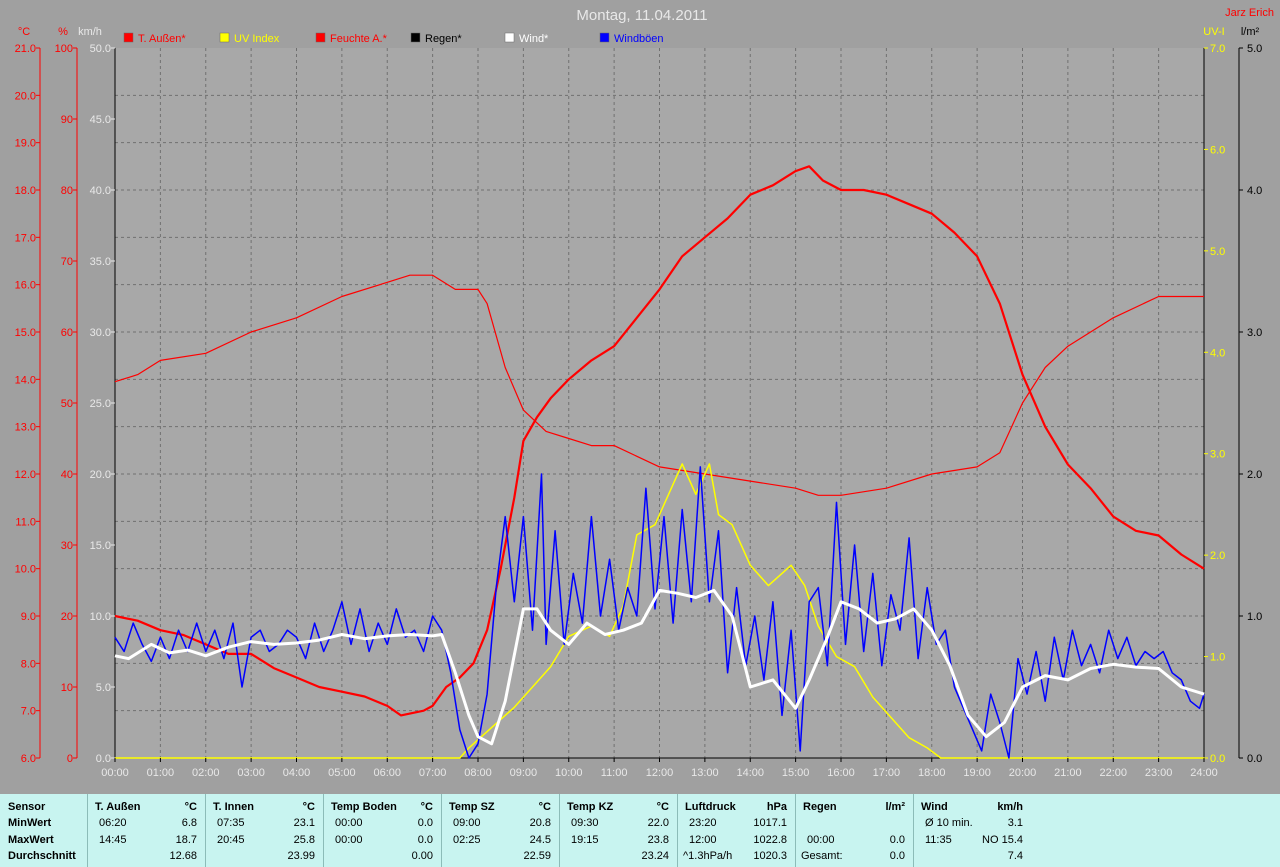 The width and height of the screenshot is (1280, 867). Describe the element at coordinates (895, 807) in the screenshot. I see `stats-col-unit: l/m²` at that location.